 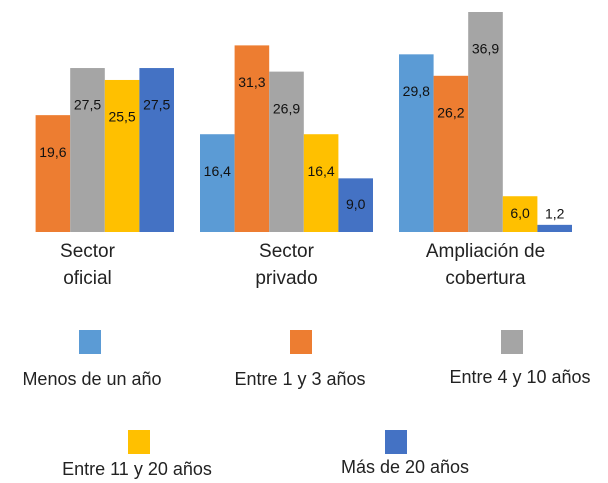 I want to click on legend-label: Más de 20 años, so click(x=405, y=467).